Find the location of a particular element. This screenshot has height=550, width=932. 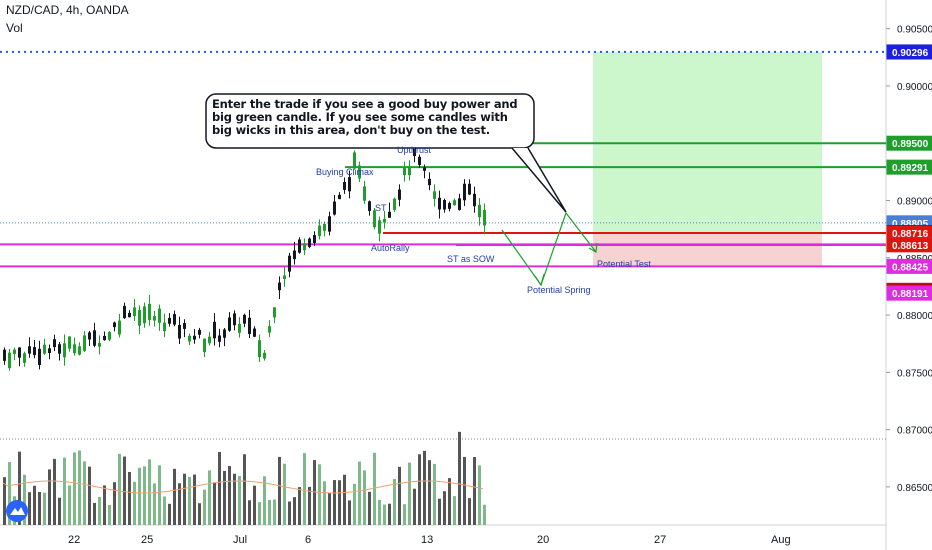

loss-zone is located at coordinates (707, 250).